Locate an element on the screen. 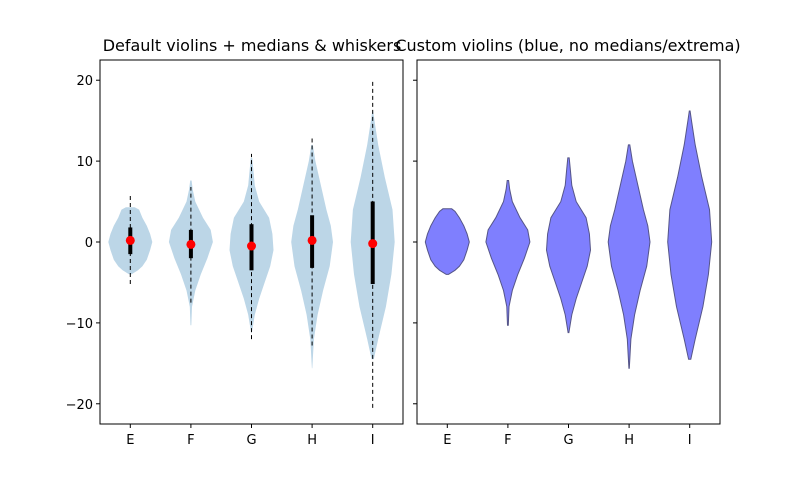 The image size is (800, 500). violin-body-f is located at coordinates (508, 253).